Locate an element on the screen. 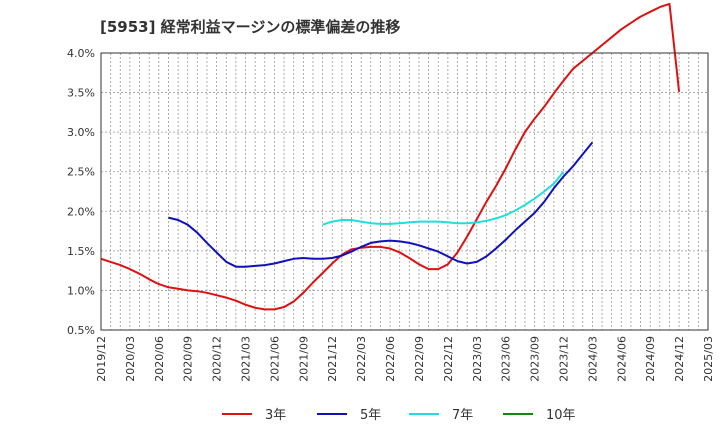  x-tick-label: 2020/03 is located at coordinates (130, 359).